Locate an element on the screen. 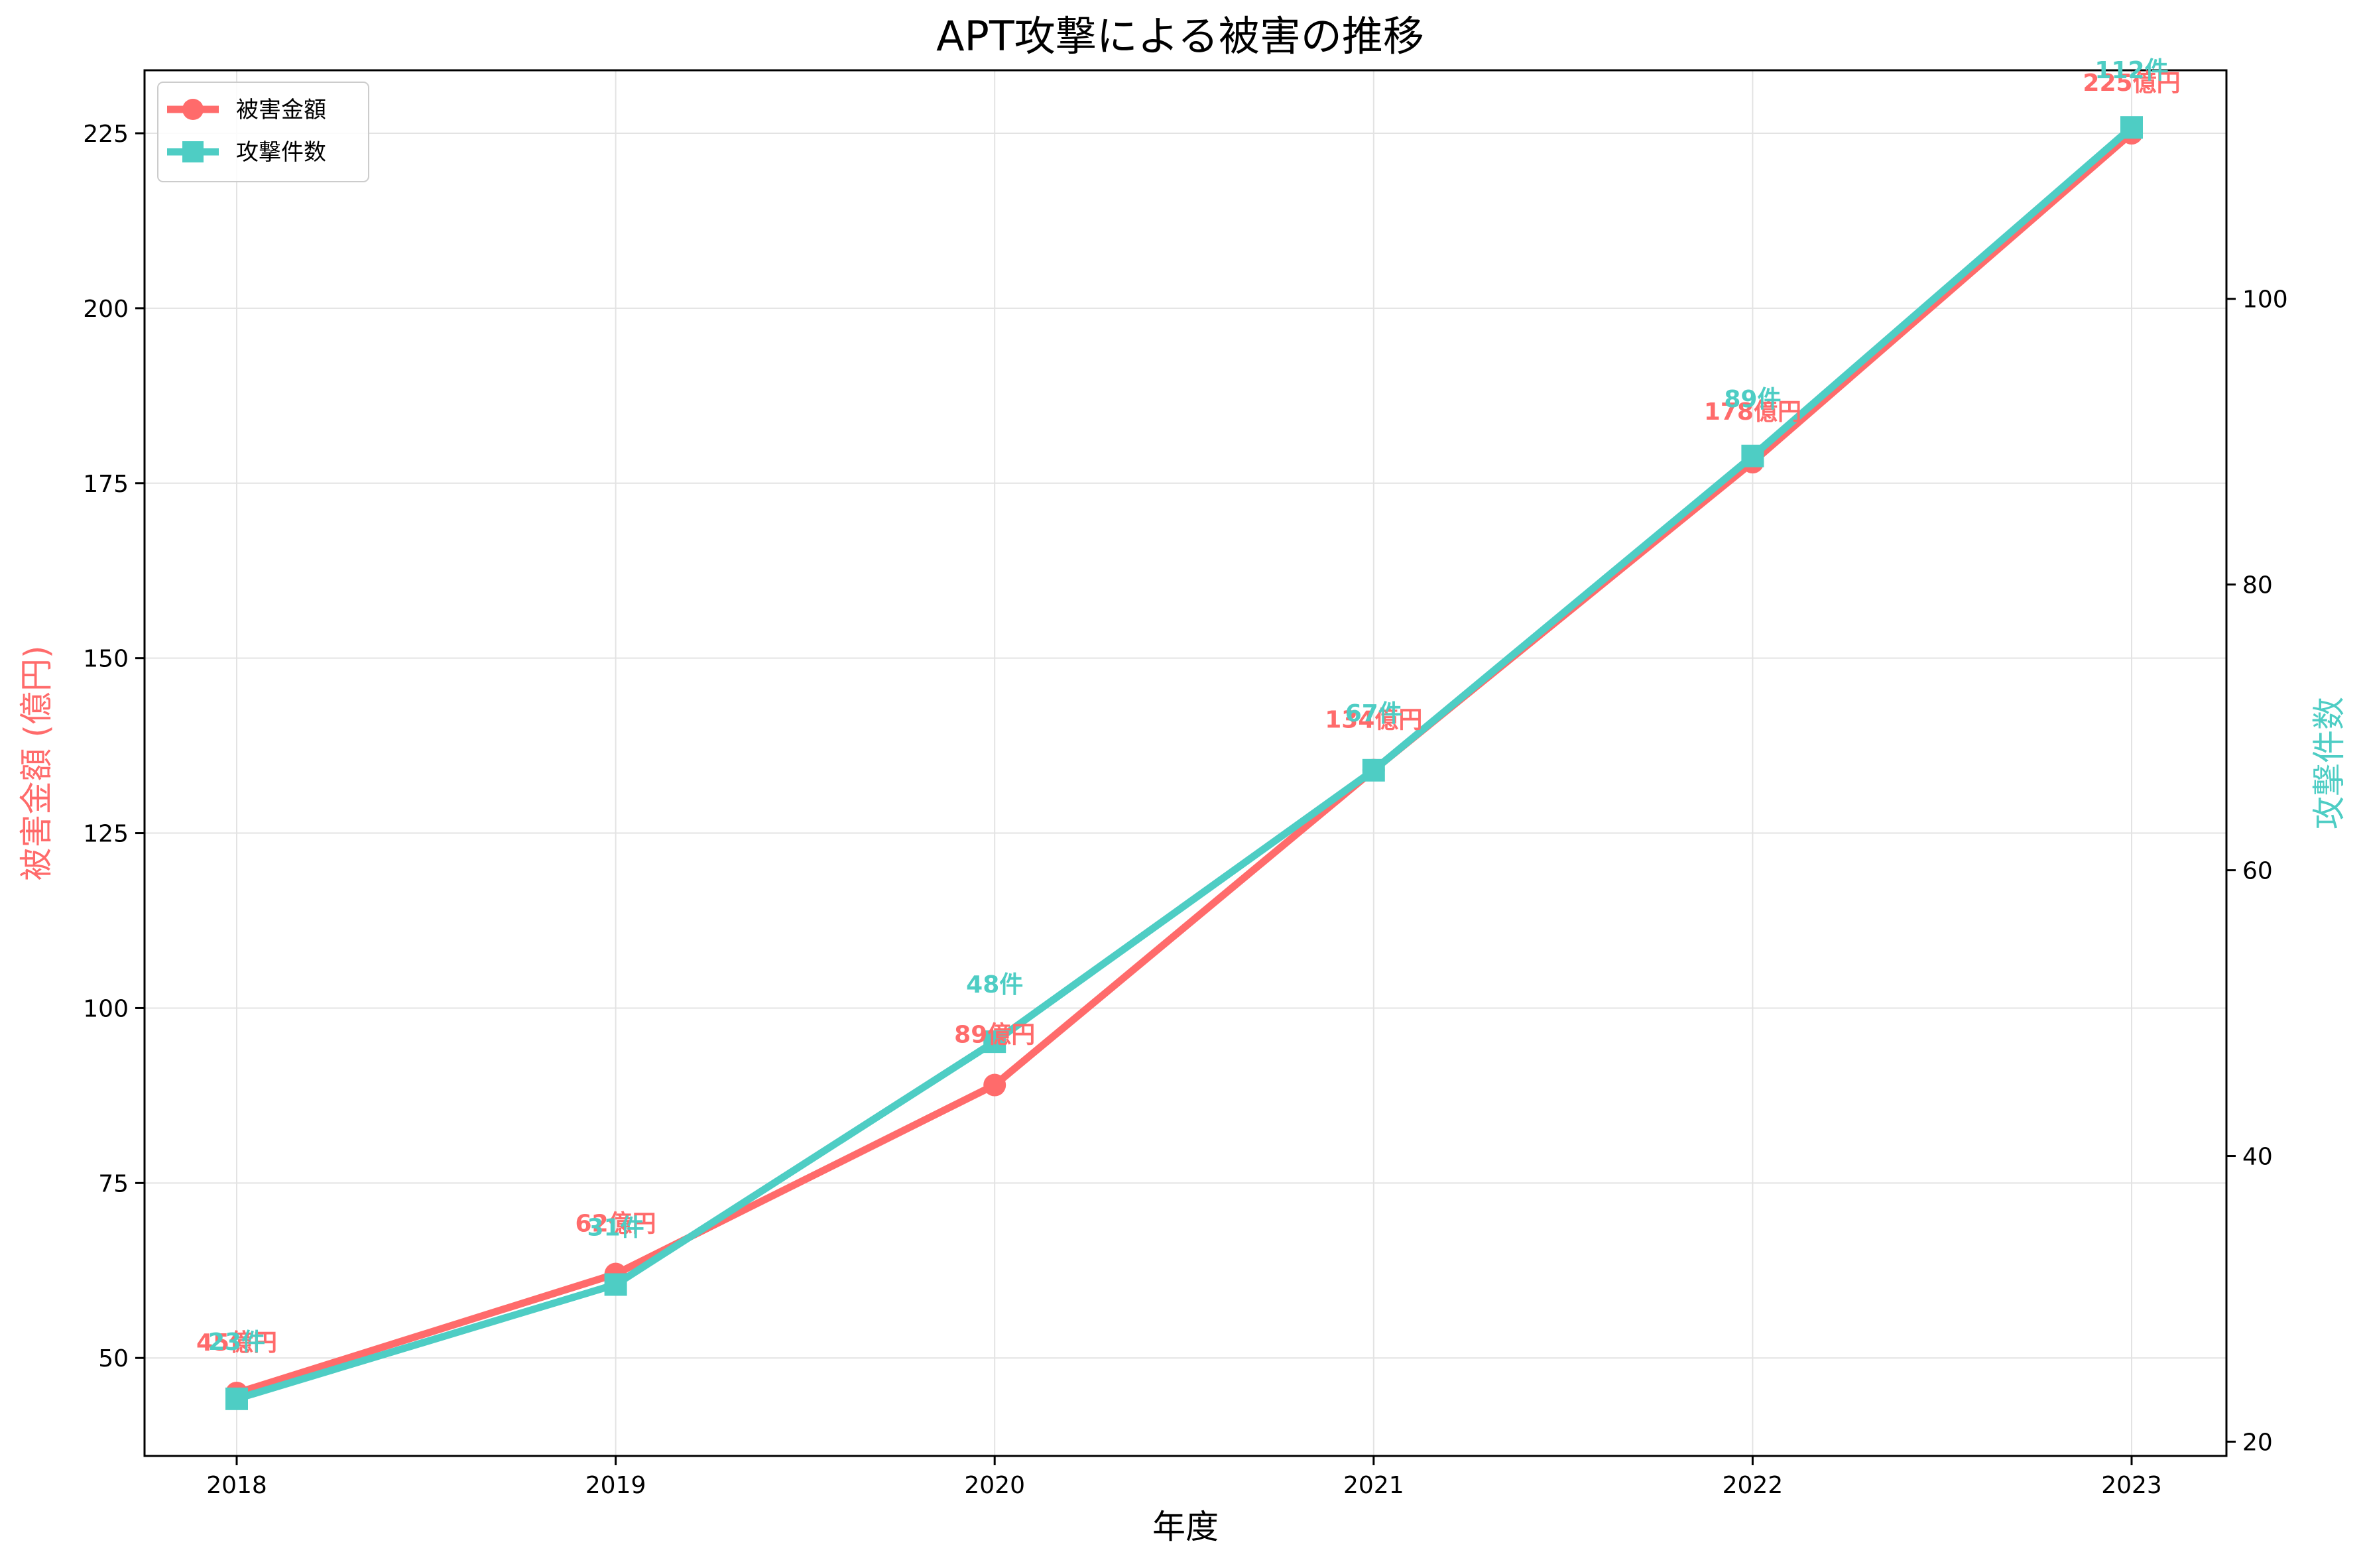  x-axis: 2018 2019 2020 2021 2022 2023 is located at coordinates (1184, 1477).